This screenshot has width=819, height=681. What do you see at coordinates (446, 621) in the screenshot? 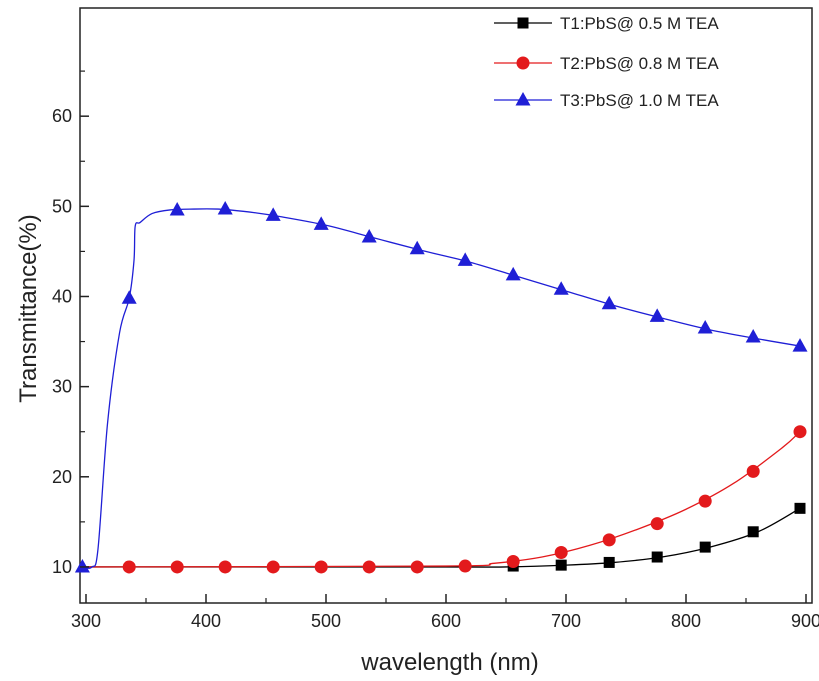
I see `x-tick-label: 600` at bounding box center [446, 621].